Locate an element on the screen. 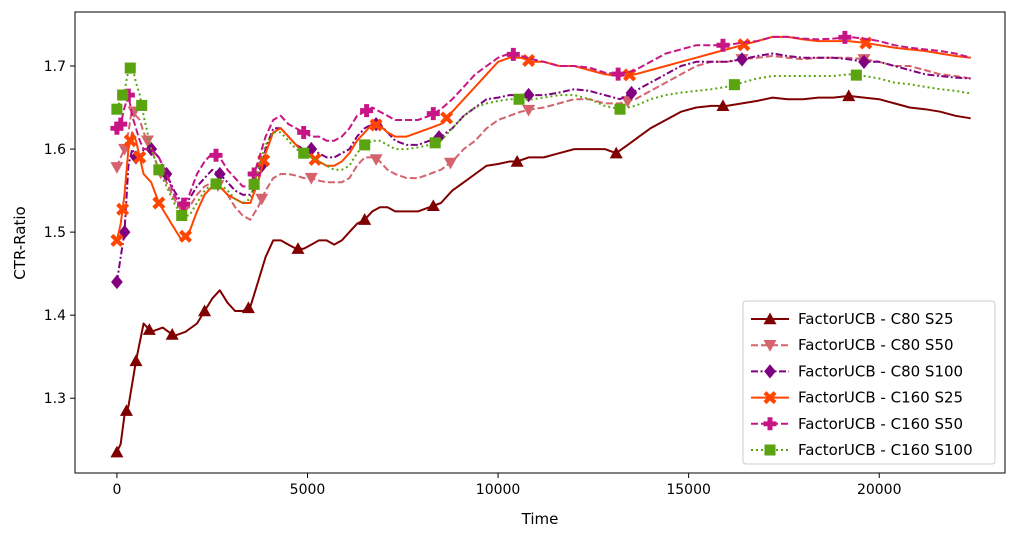  y-tick-label: 1.4 is located at coordinates (55, 316).